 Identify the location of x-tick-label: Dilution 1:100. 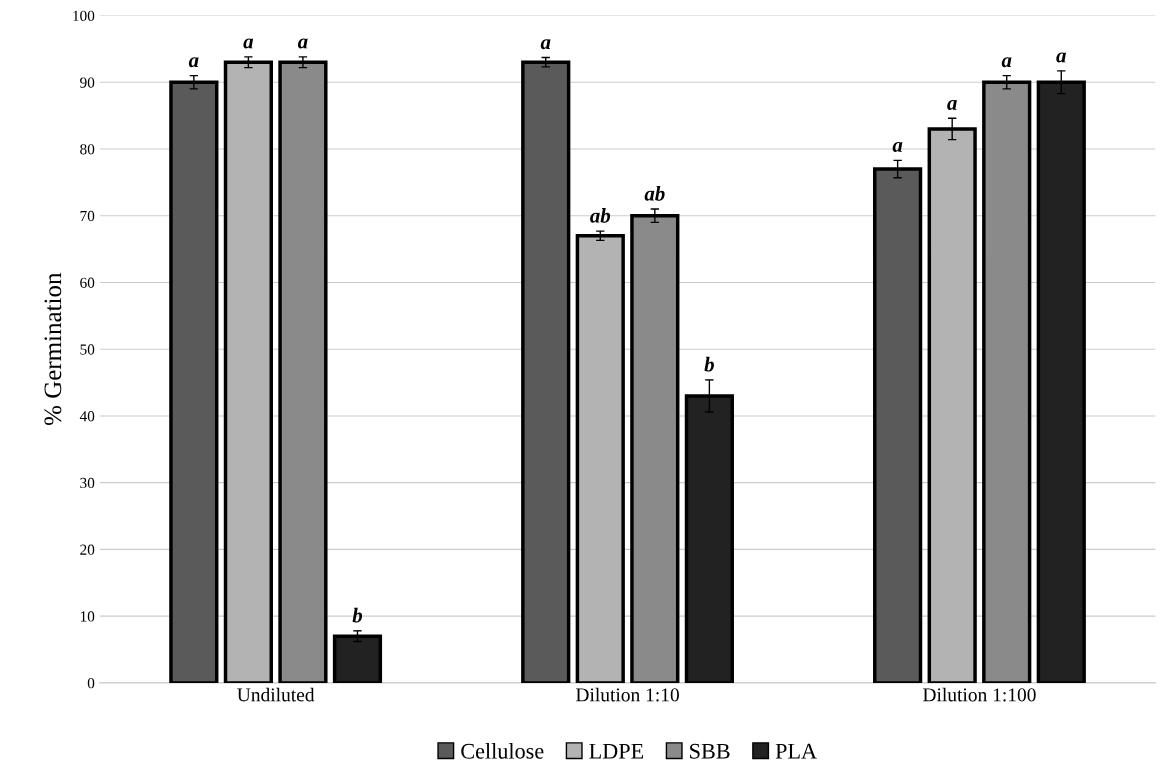
(979, 694).